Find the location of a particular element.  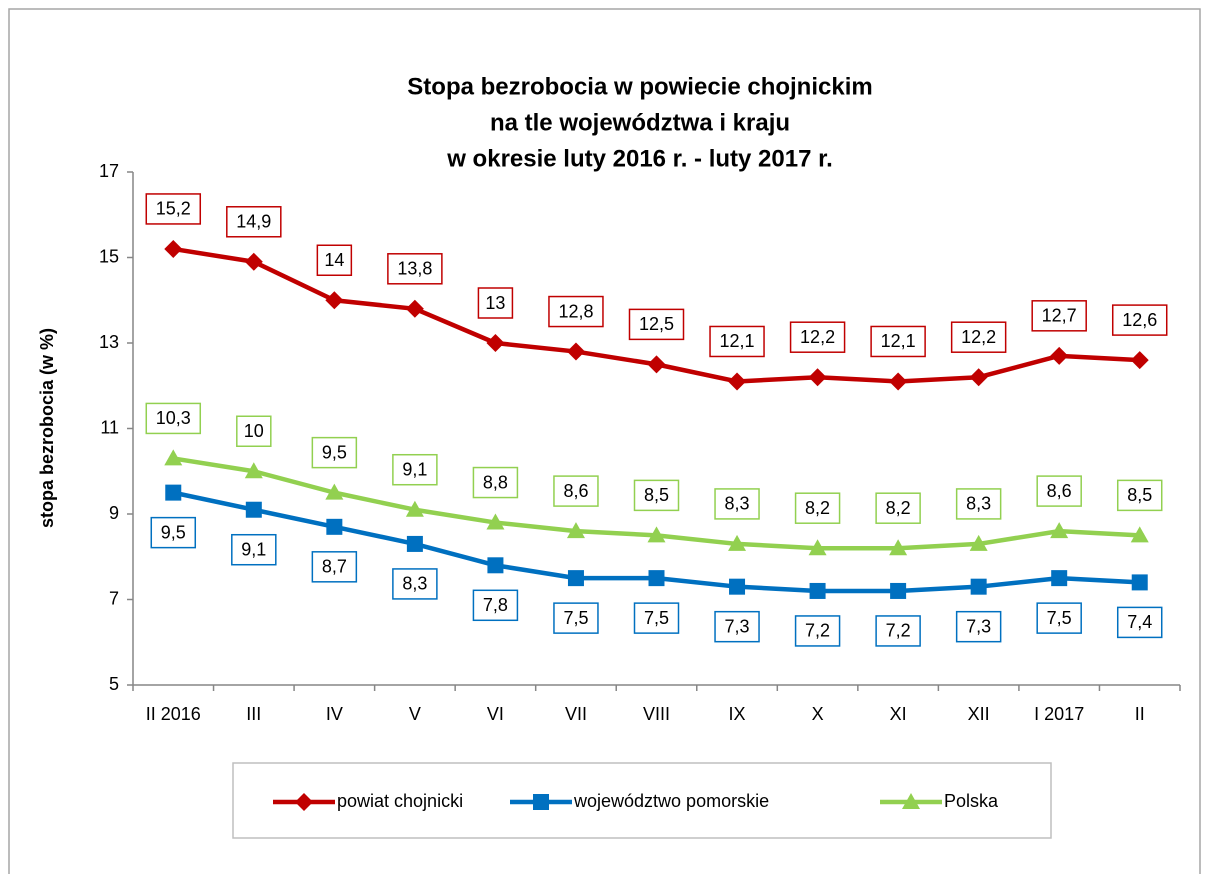

x-tick-label: I 2017 is located at coordinates (1059, 714).